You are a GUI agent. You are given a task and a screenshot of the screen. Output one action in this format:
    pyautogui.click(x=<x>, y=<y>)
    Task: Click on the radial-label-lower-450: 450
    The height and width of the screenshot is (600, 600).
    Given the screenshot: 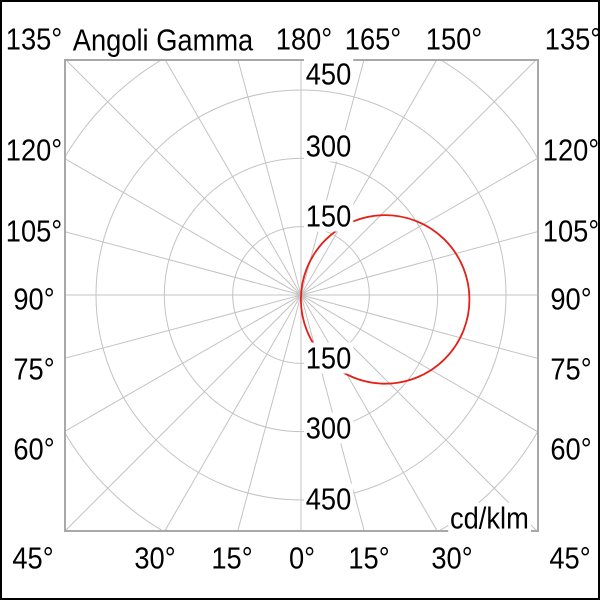 What is the action you would take?
    pyautogui.click(x=329, y=499)
    